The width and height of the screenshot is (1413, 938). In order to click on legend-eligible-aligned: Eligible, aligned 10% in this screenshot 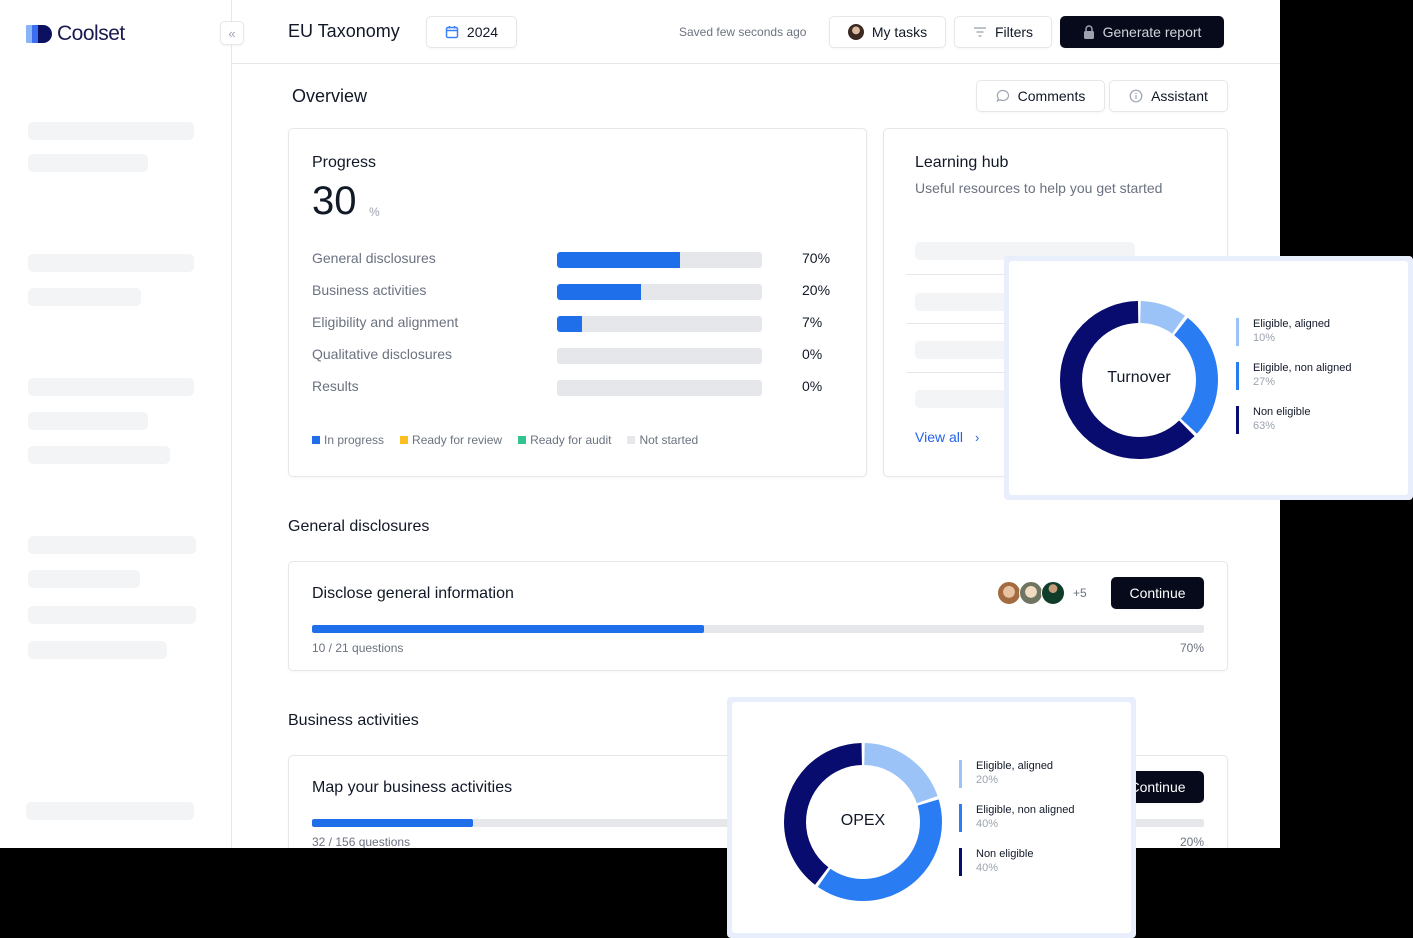, I will do `click(1293, 332)`.